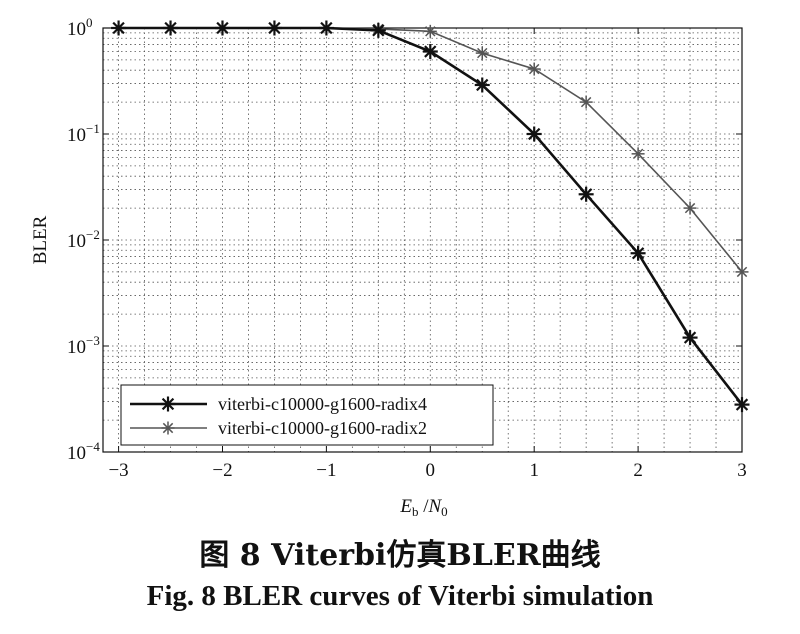  I want to click on x-tick-label: 3, so click(742, 470).